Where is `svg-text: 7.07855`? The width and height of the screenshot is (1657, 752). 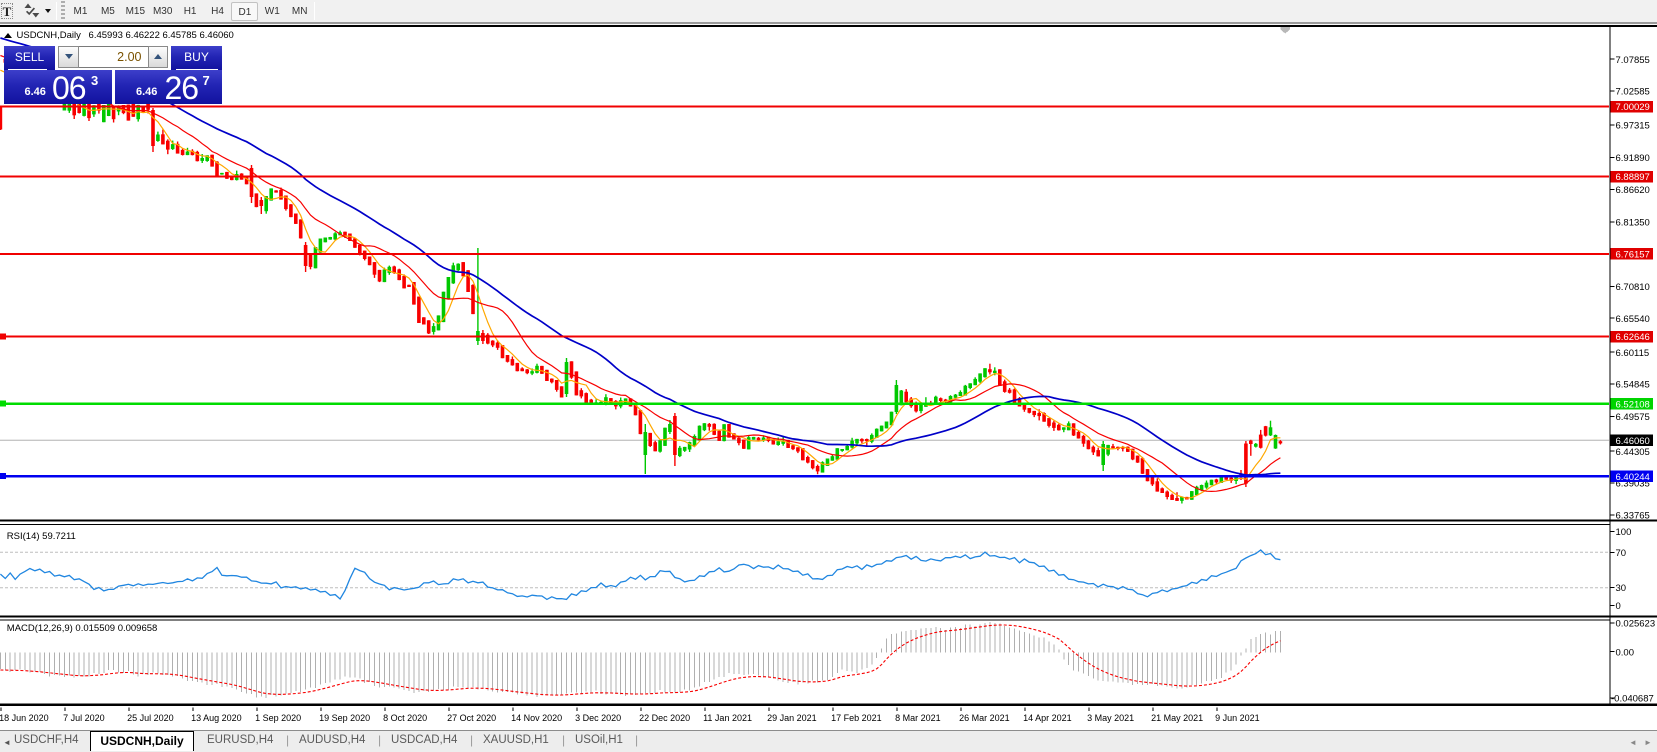 svg-text: 7.07855 is located at coordinates (1633, 60).